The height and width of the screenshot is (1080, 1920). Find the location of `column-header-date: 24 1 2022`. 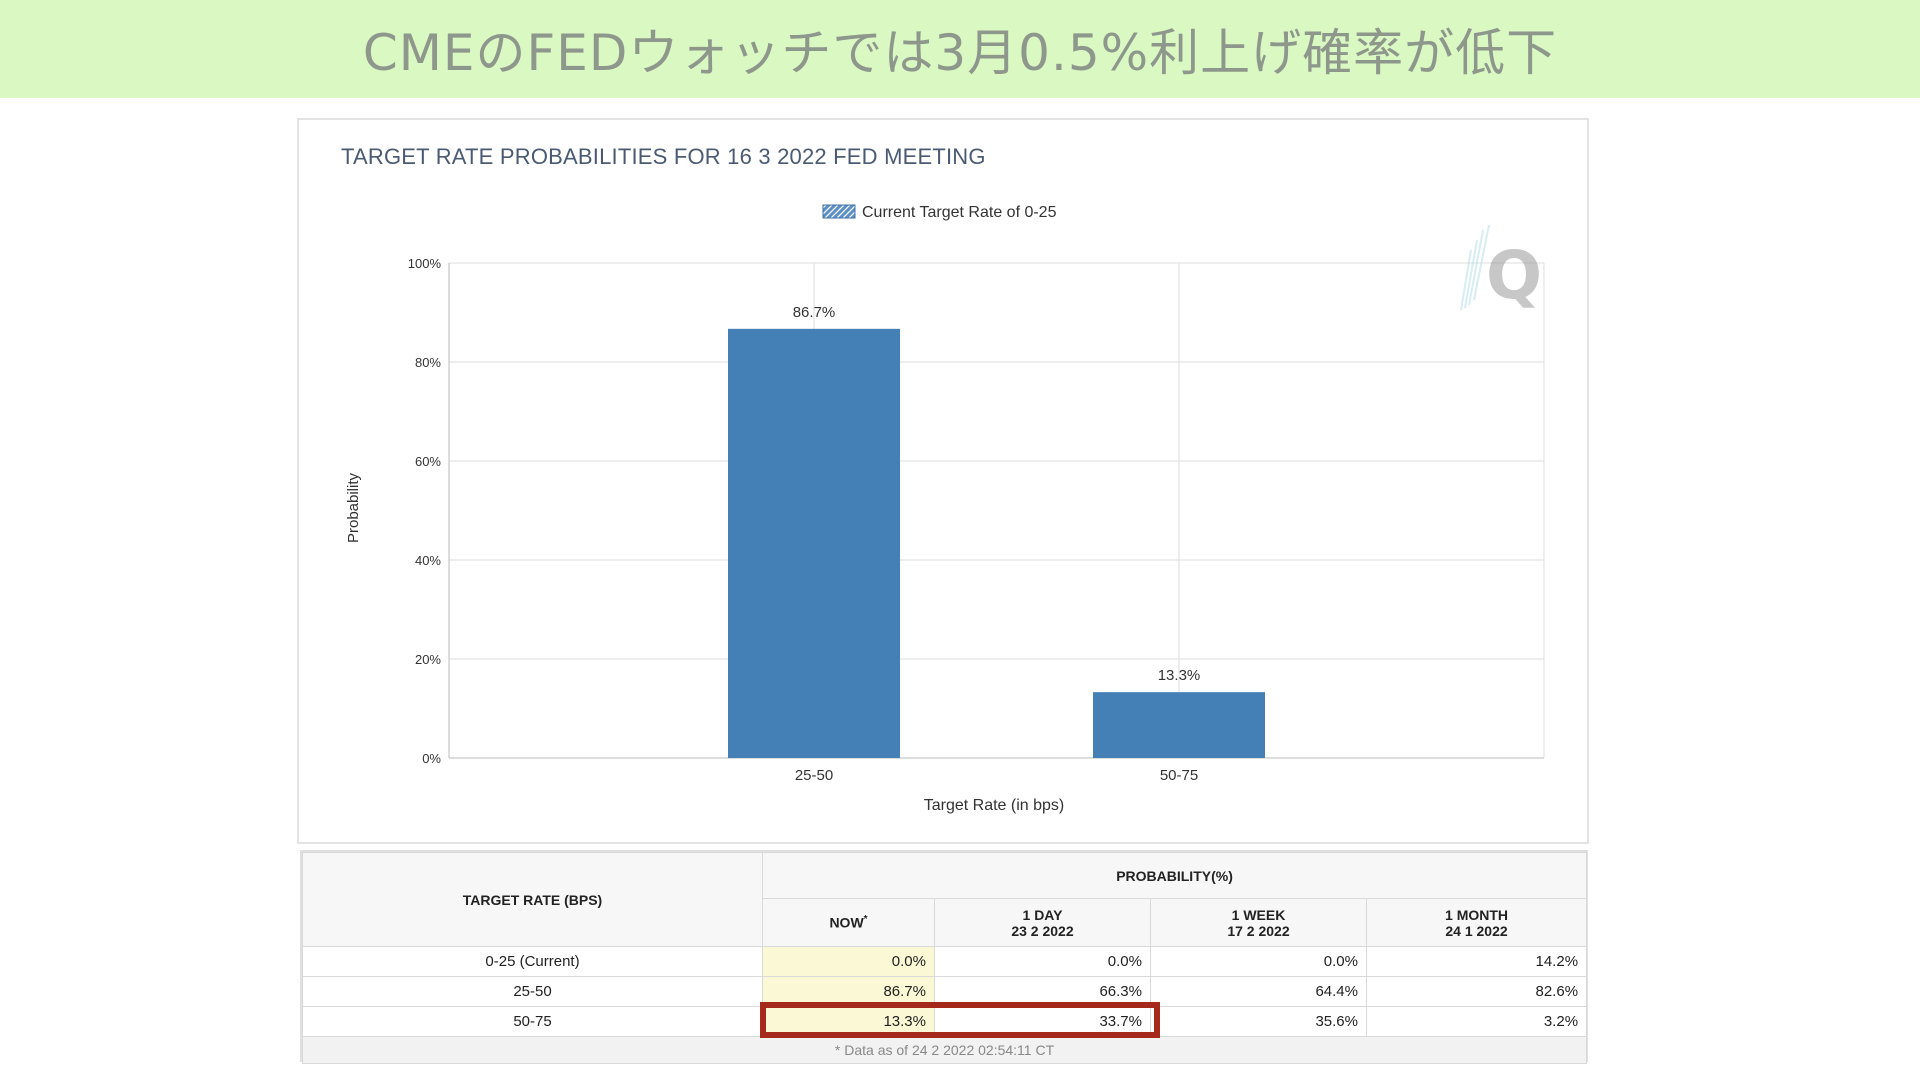

column-header-date: 24 1 2022 is located at coordinates (1476, 930).